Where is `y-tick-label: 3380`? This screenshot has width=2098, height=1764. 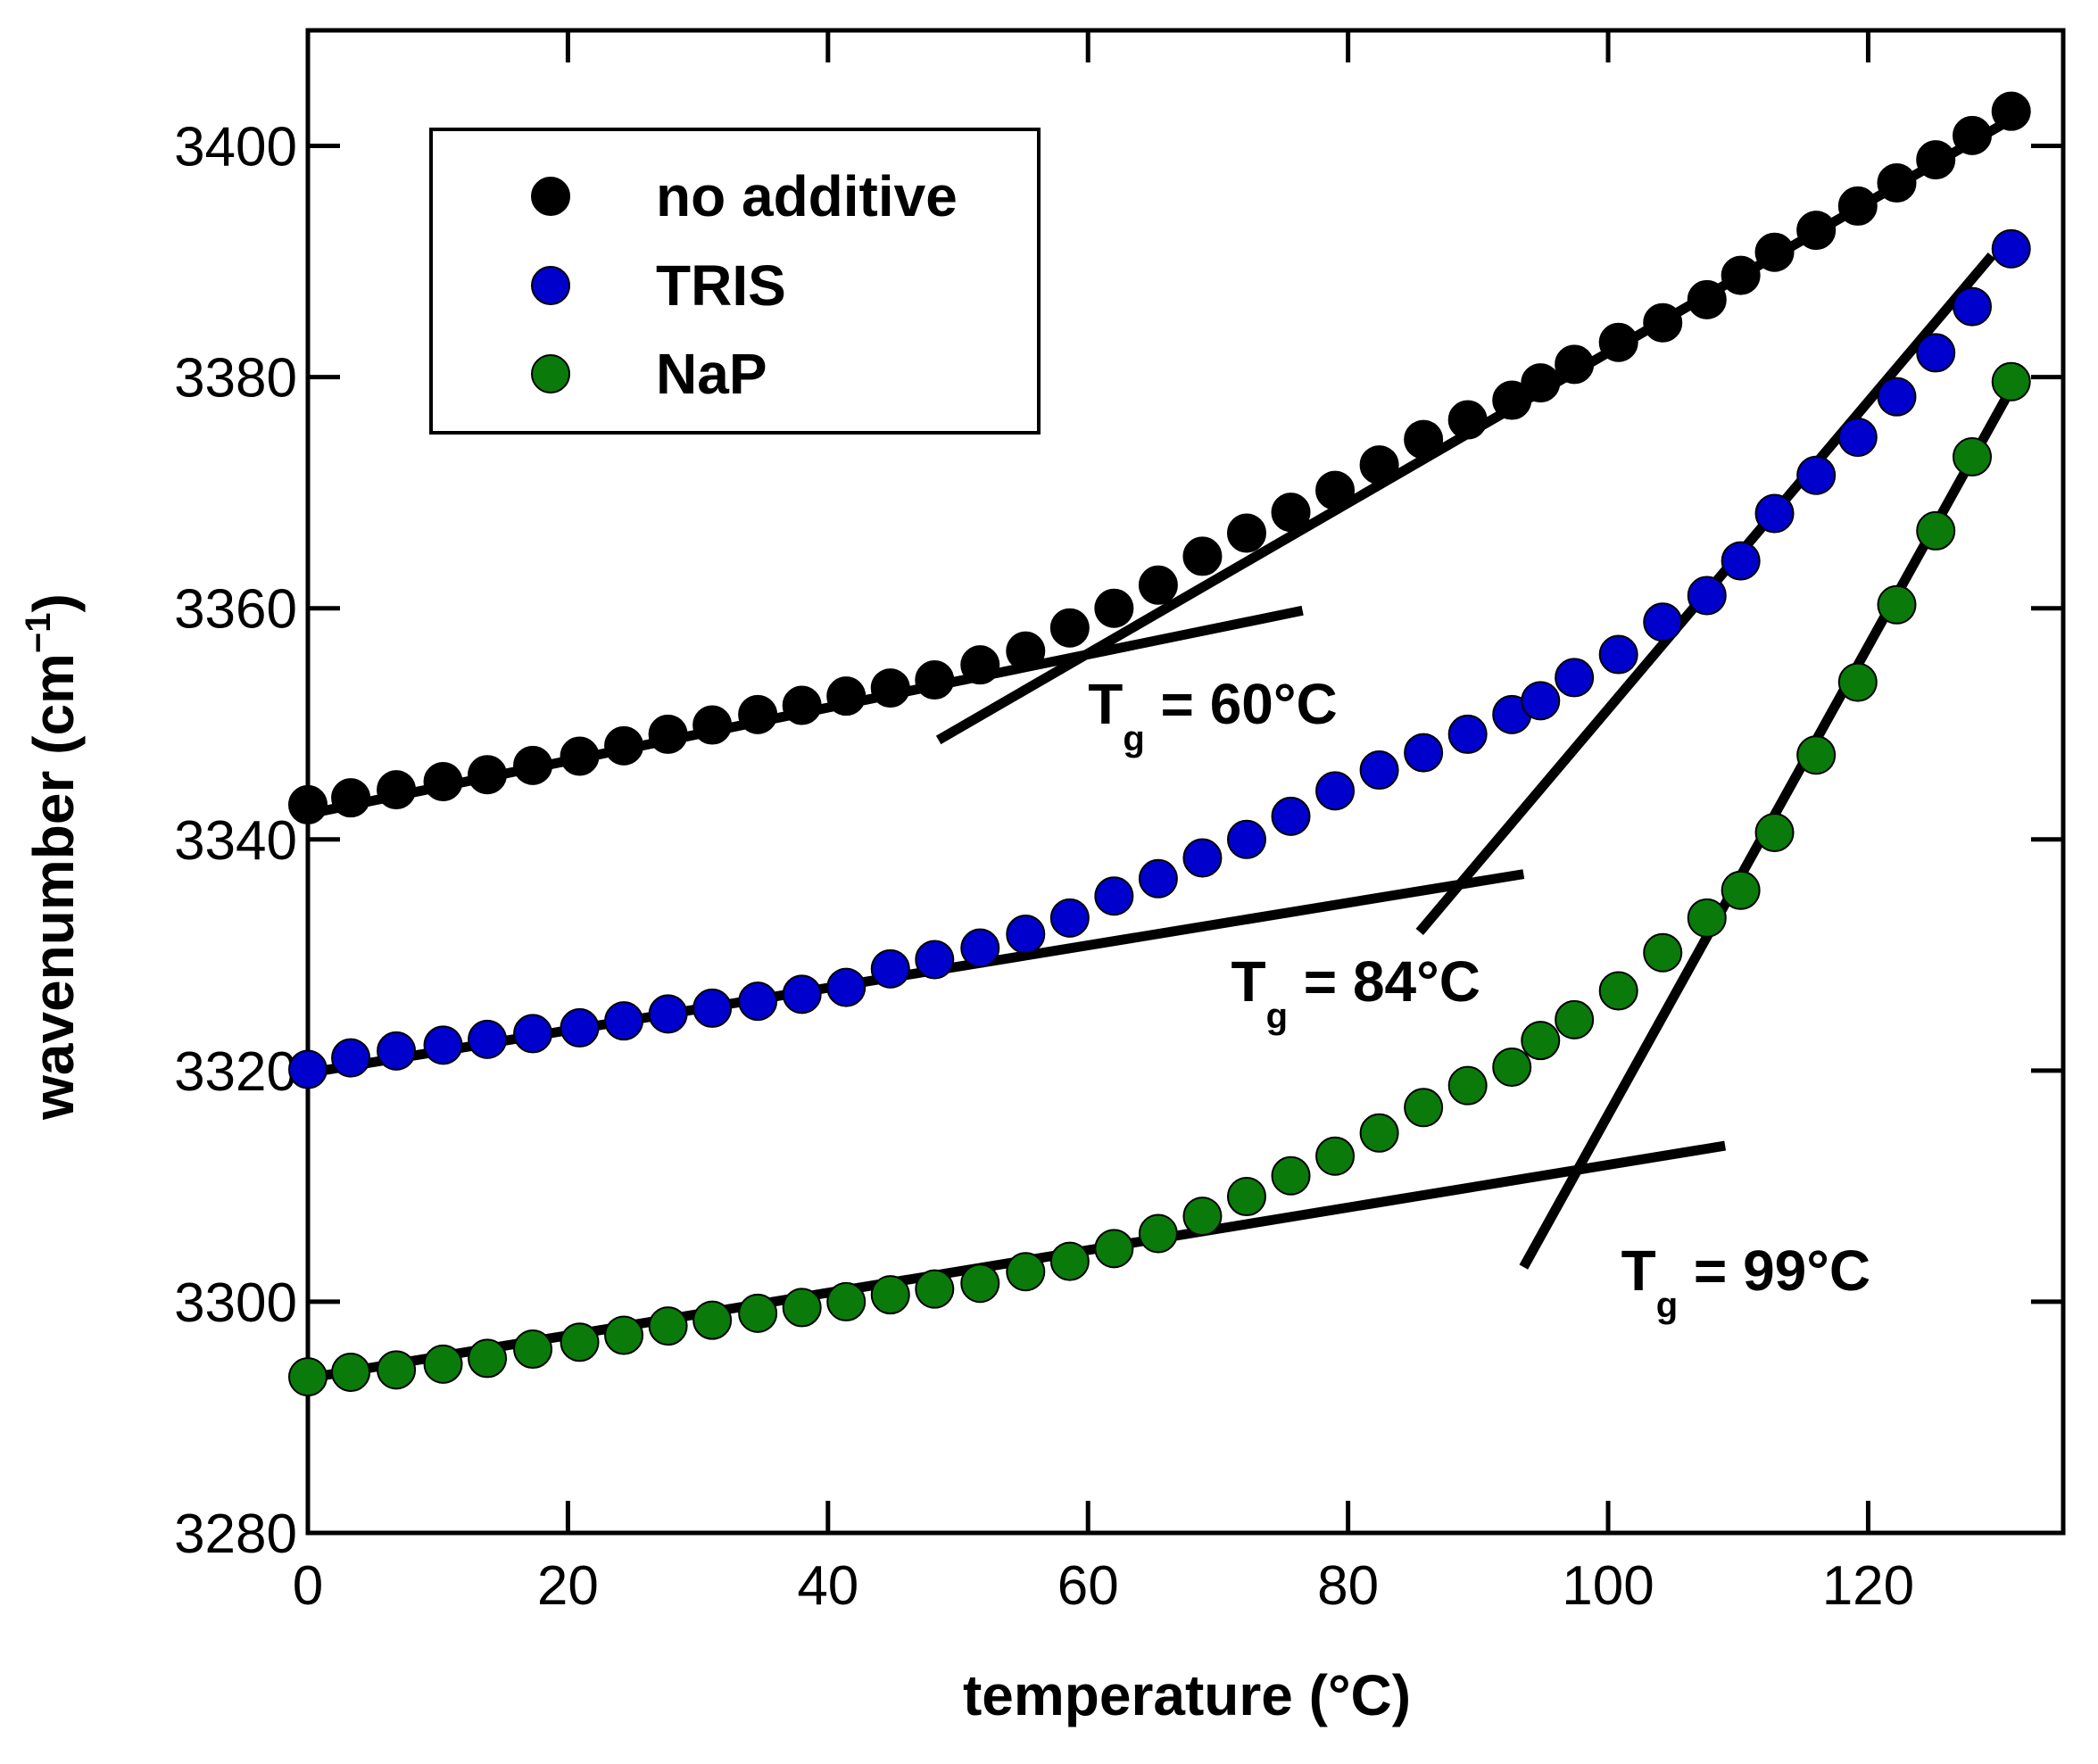 y-tick-label: 3380 is located at coordinates (236, 379).